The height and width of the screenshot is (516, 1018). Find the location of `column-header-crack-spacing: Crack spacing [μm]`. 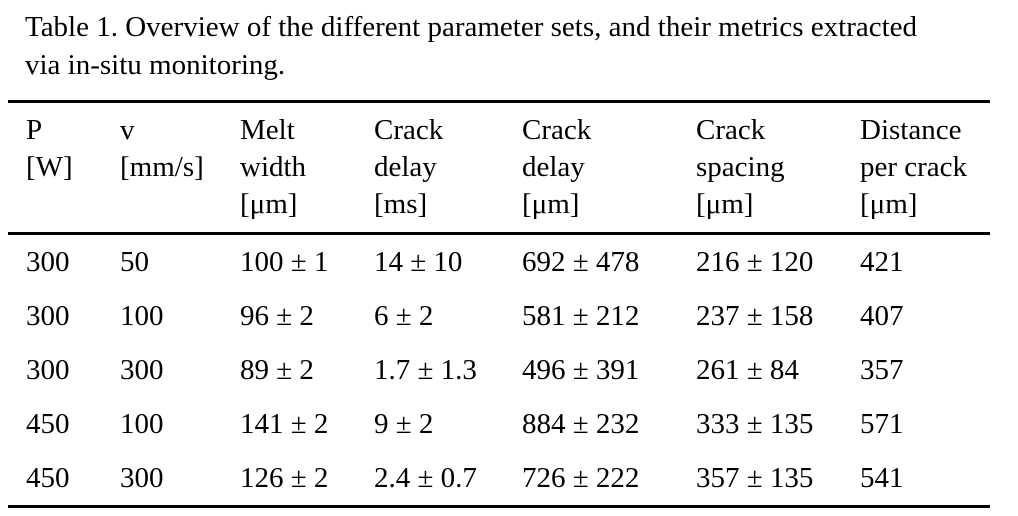

column-header-crack-spacing: Crack spacing [μm] is located at coordinates (778, 168).